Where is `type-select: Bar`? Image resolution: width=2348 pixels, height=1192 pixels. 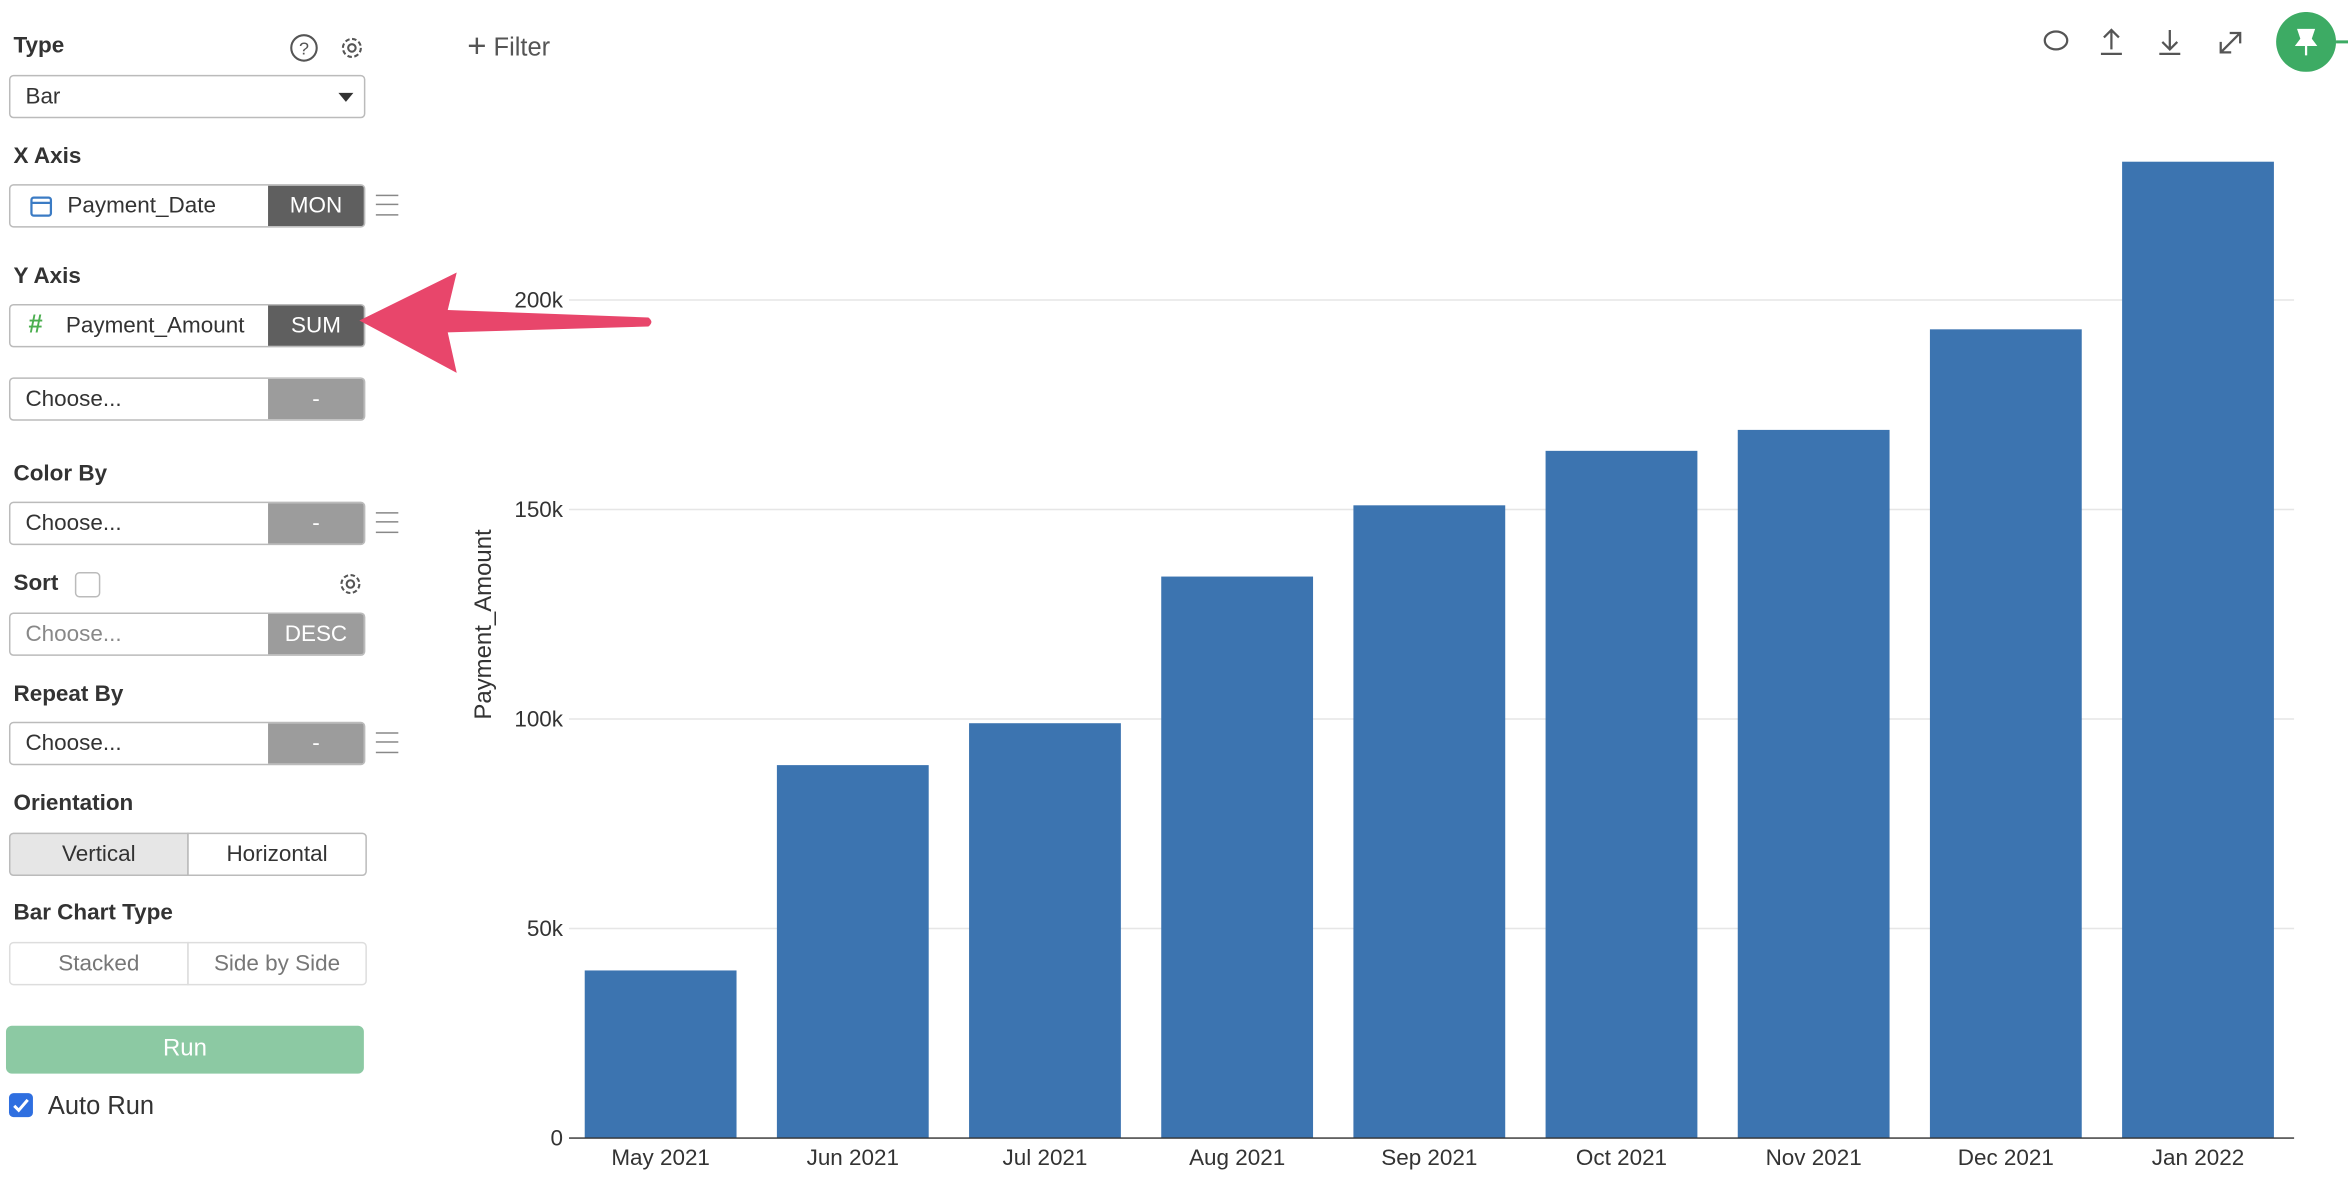
type-select: Bar is located at coordinates (187, 96).